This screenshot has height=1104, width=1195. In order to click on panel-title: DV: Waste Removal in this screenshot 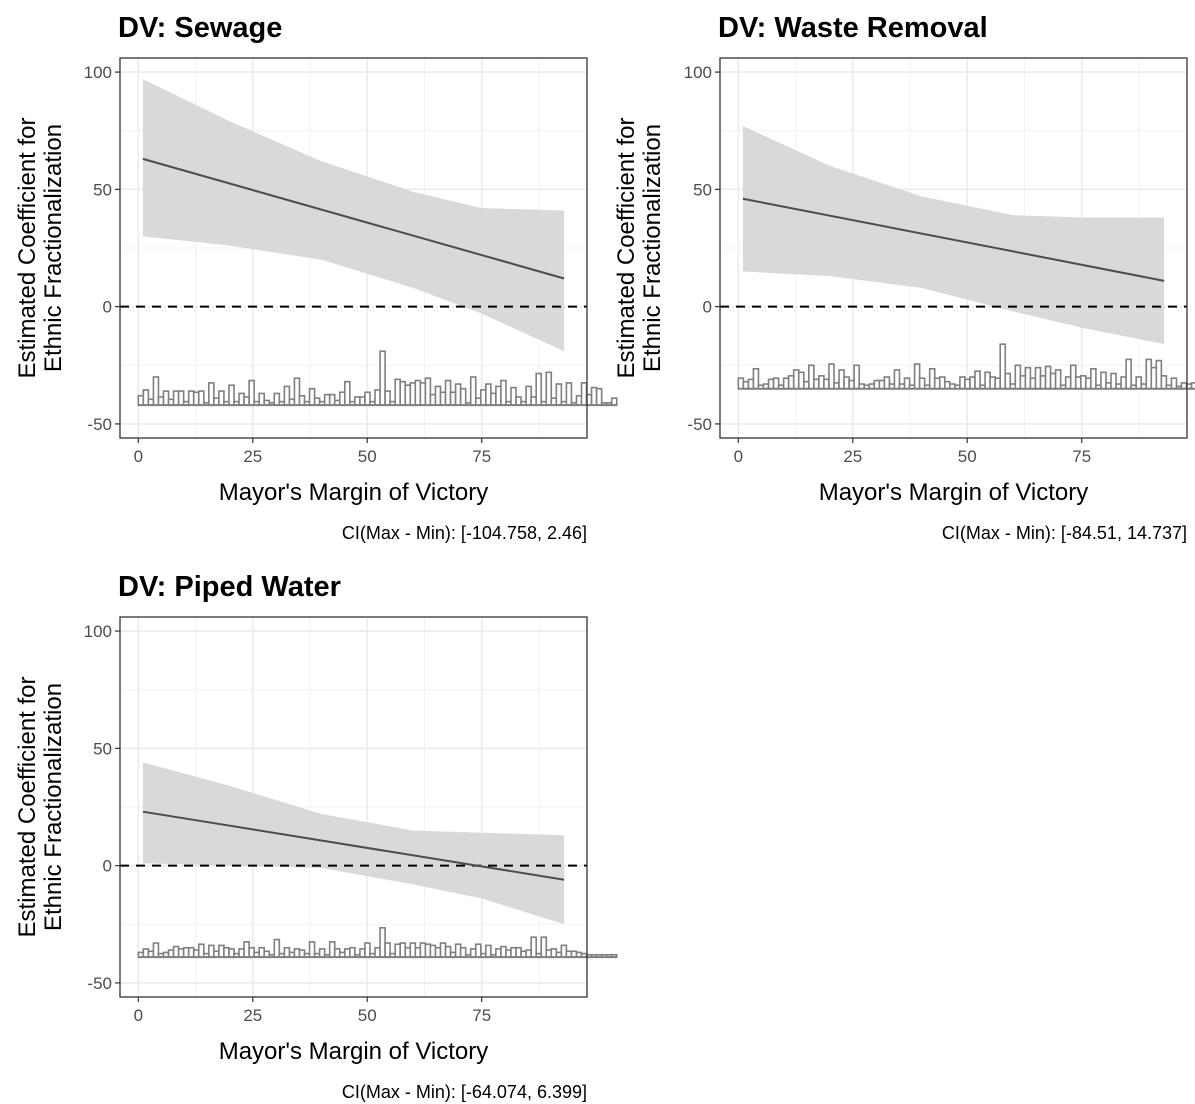, I will do `click(853, 28)`.